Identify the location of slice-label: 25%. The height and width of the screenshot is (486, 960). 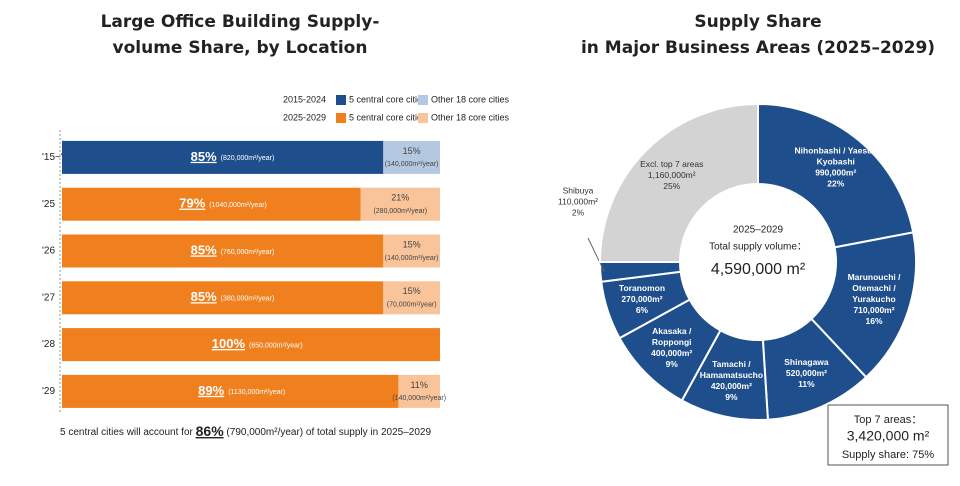
(671, 186).